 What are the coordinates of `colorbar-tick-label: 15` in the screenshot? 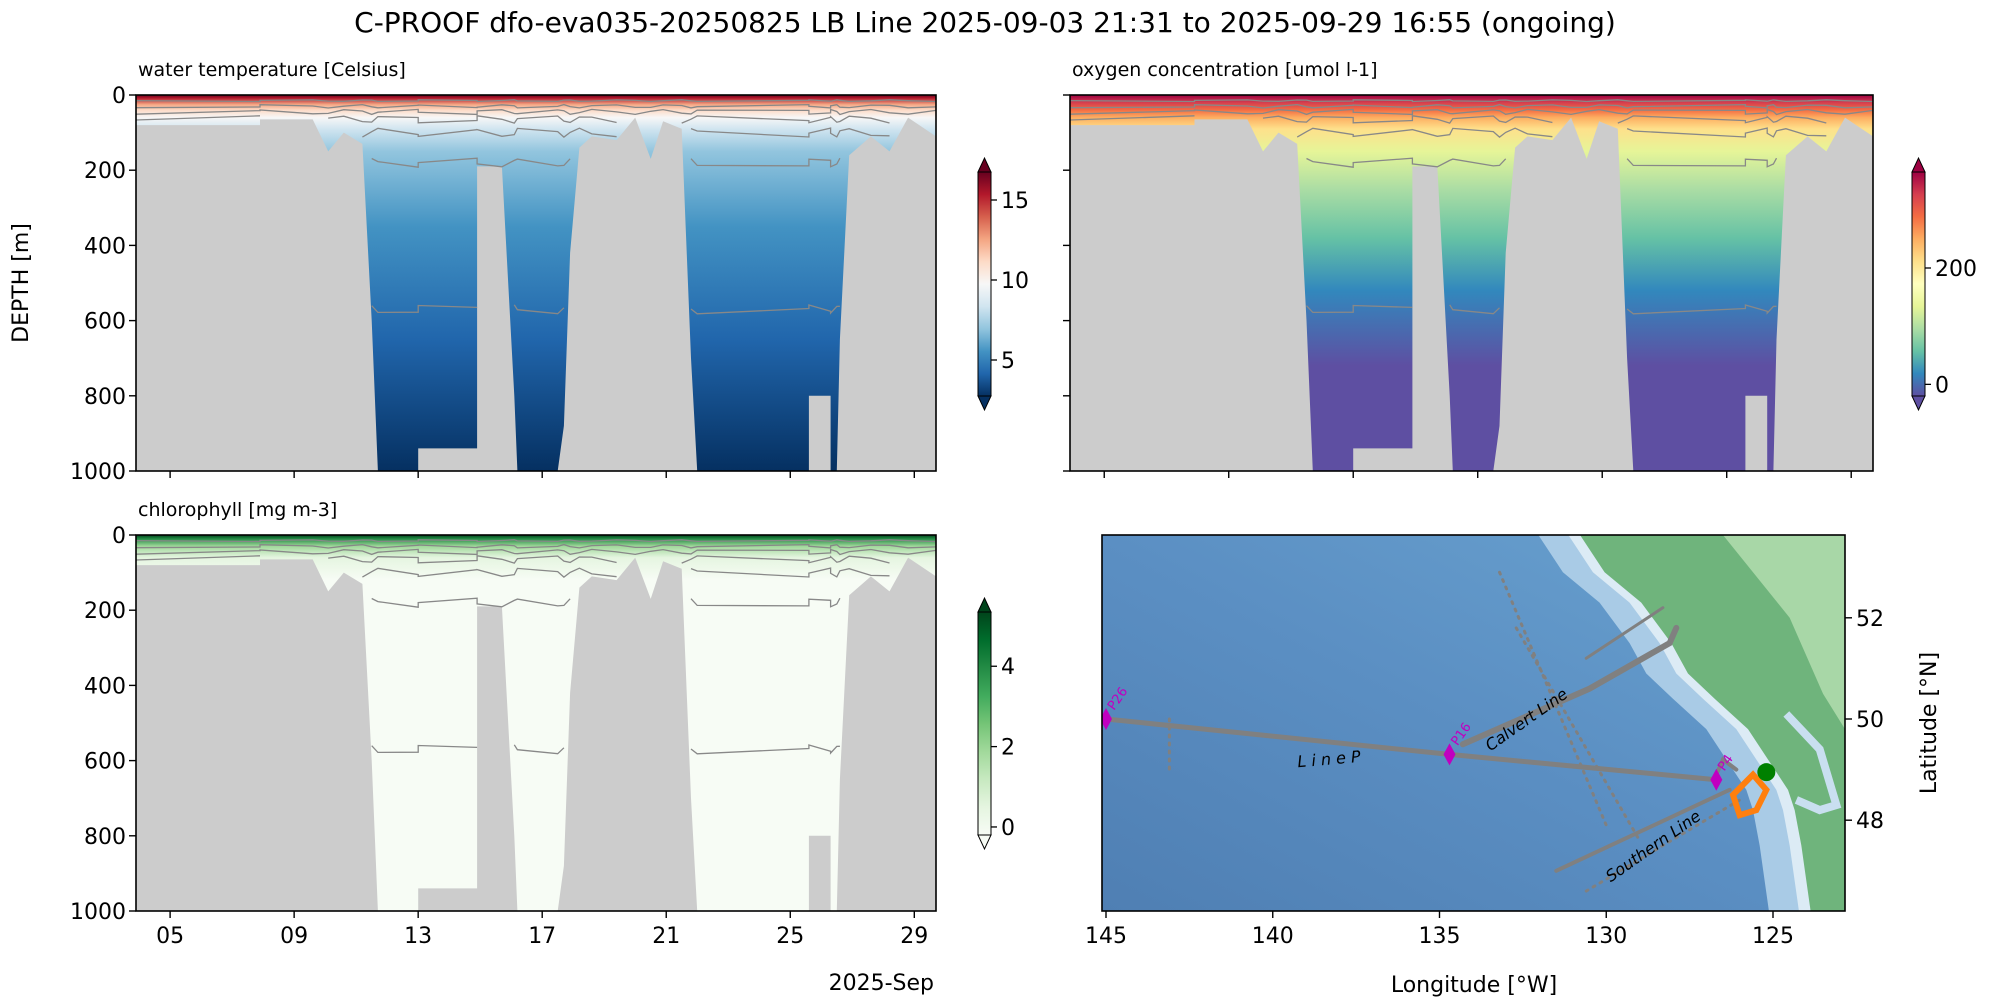 It's located at (1015, 201).